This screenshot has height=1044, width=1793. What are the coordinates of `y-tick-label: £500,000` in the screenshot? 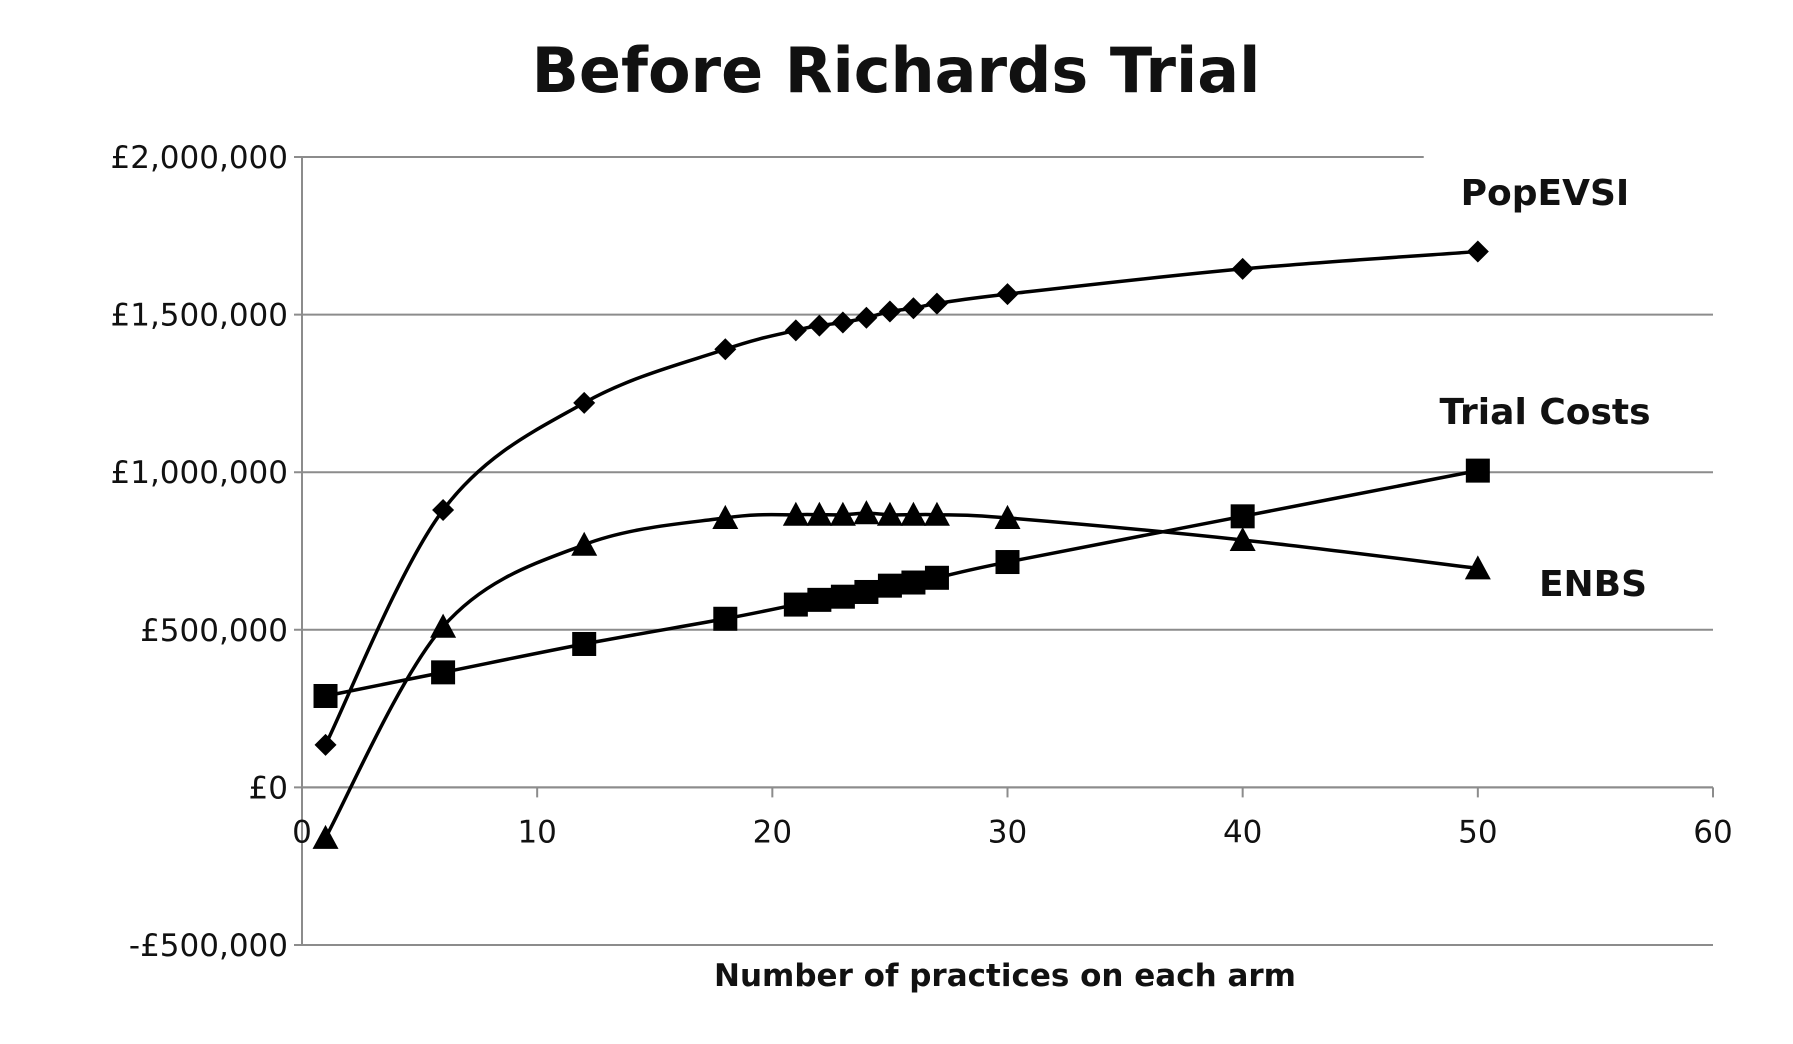 It's located at (214, 631).